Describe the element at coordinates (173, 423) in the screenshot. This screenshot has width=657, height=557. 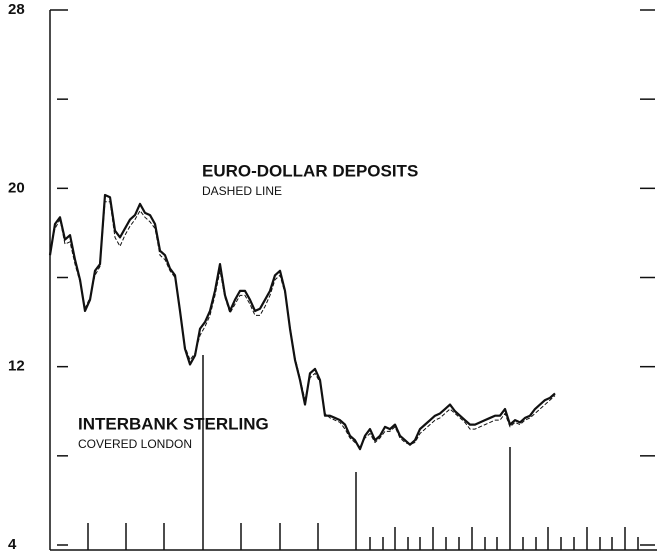
I see `annotation: INTERBANK STERLING` at that location.